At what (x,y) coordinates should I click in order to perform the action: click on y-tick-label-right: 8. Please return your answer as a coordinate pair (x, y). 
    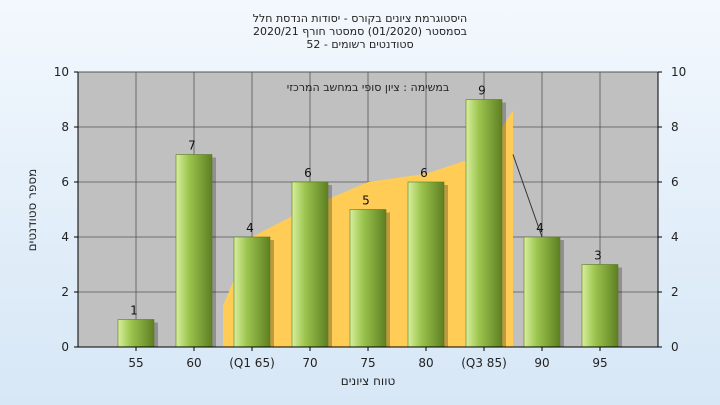
    Looking at the image, I should click on (675, 127).